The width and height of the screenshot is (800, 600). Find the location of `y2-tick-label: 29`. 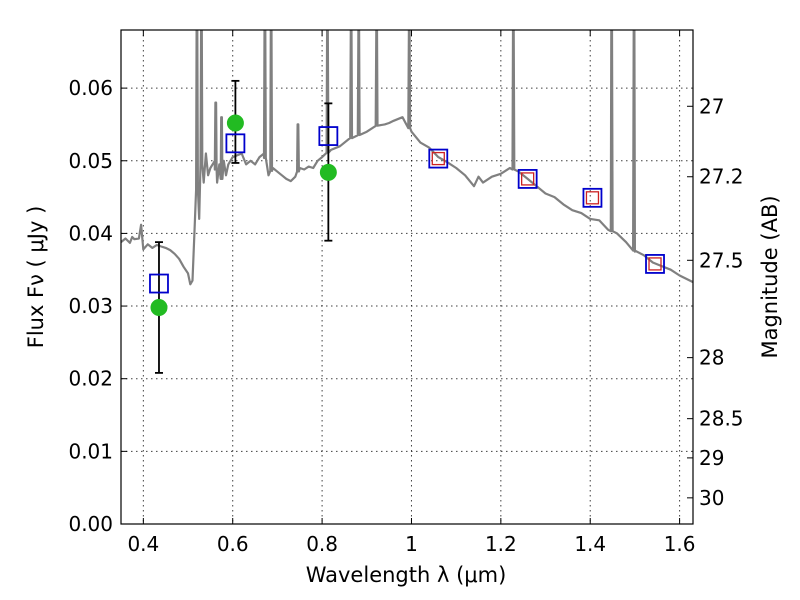

y2-tick-label: 29 is located at coordinates (711, 458).